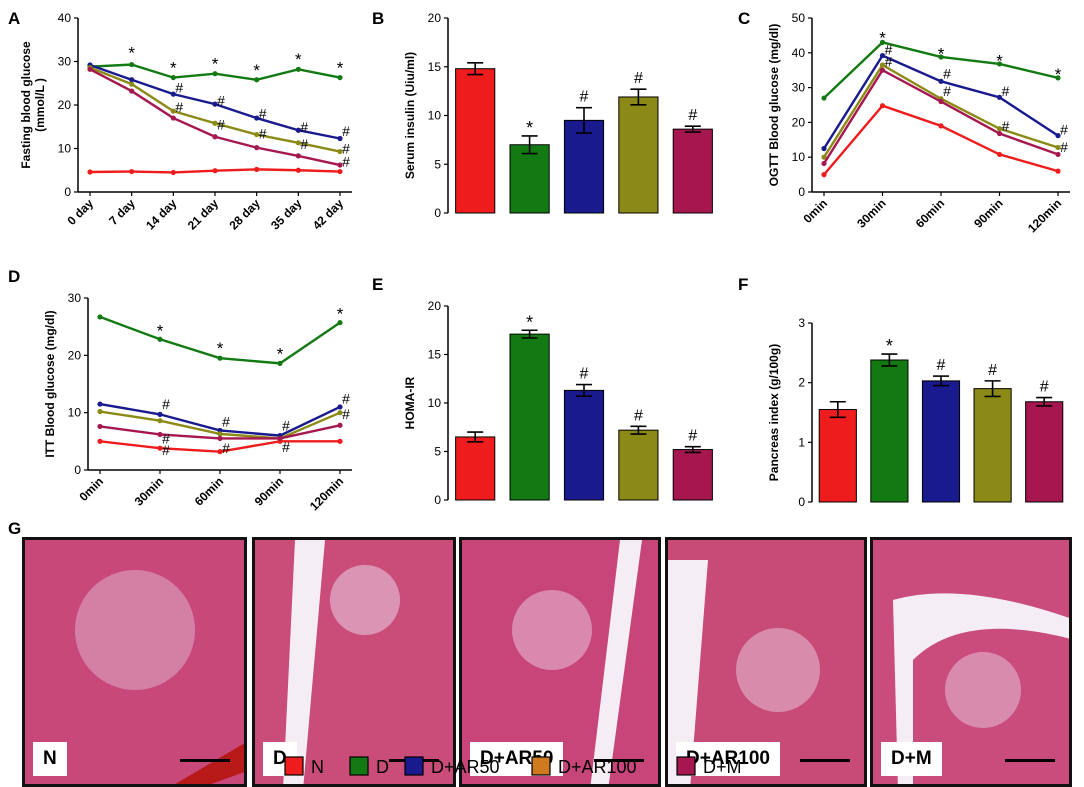 This screenshot has height=787, width=1084. What do you see at coordinates (75, 413) in the screenshot?
I see `y-tick-label: 10` at bounding box center [75, 413].